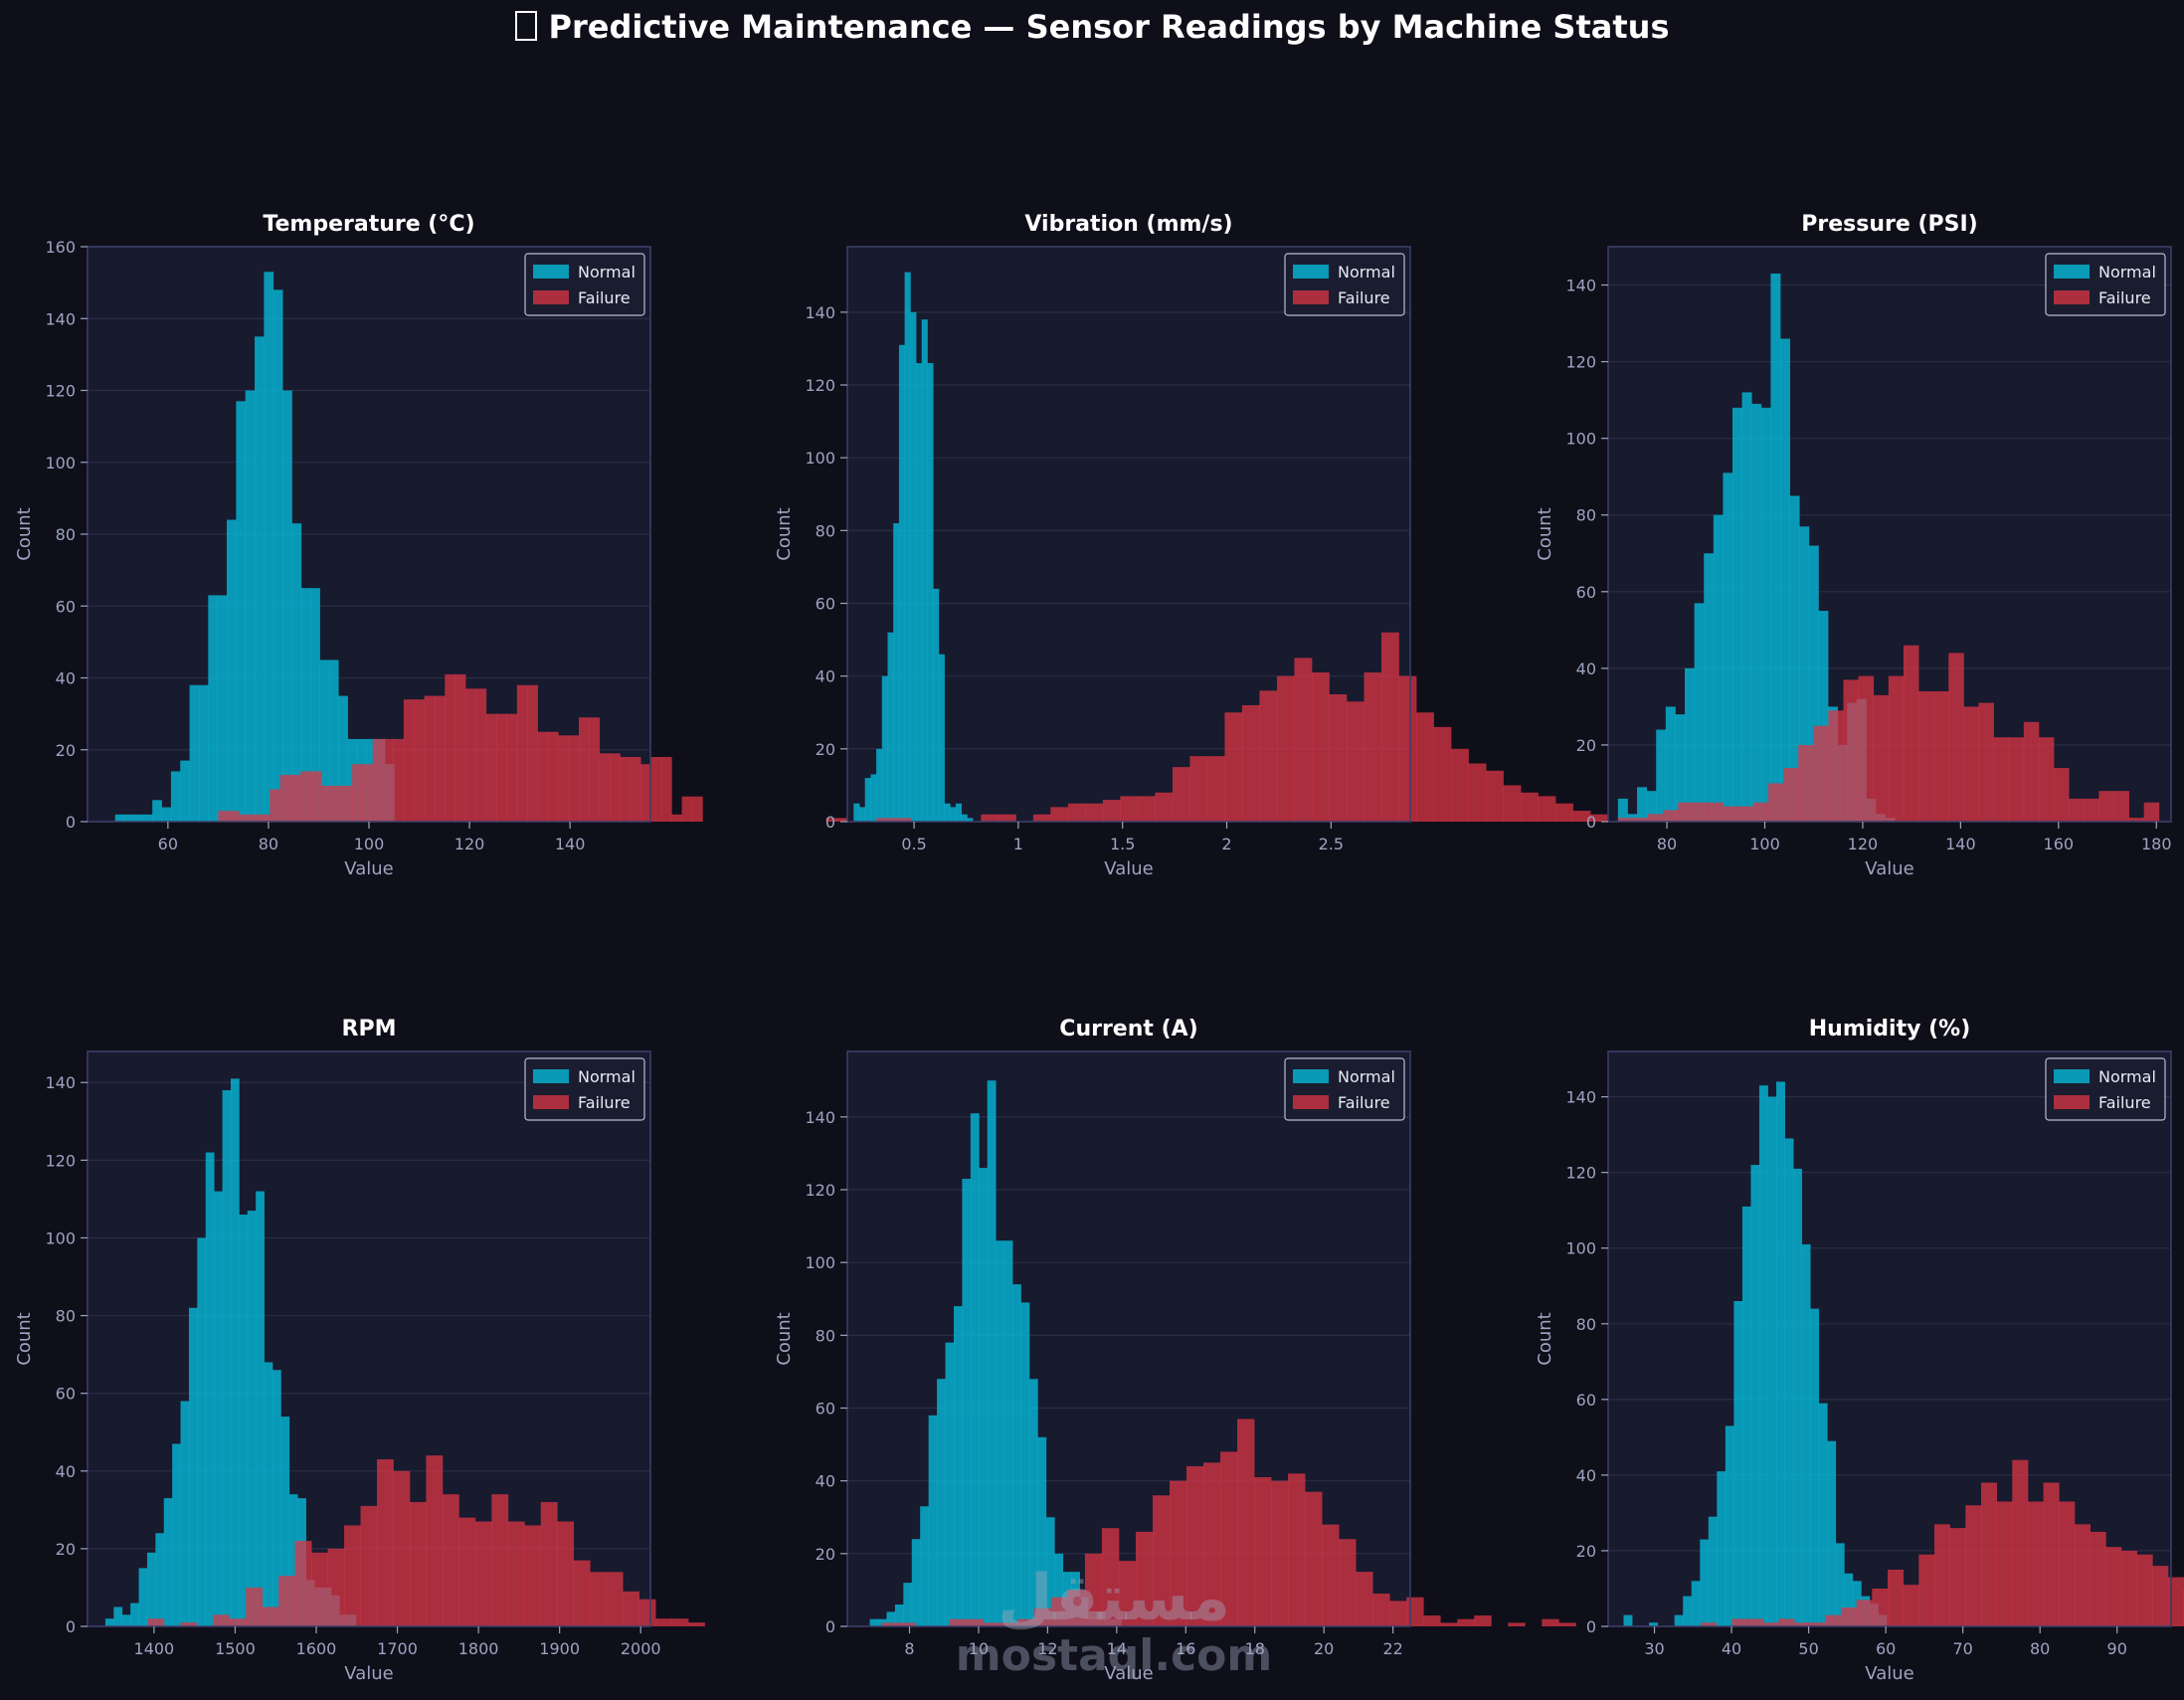  What do you see at coordinates (1580, 1173) in the screenshot?
I see `y-tick-label: 120` at bounding box center [1580, 1173].